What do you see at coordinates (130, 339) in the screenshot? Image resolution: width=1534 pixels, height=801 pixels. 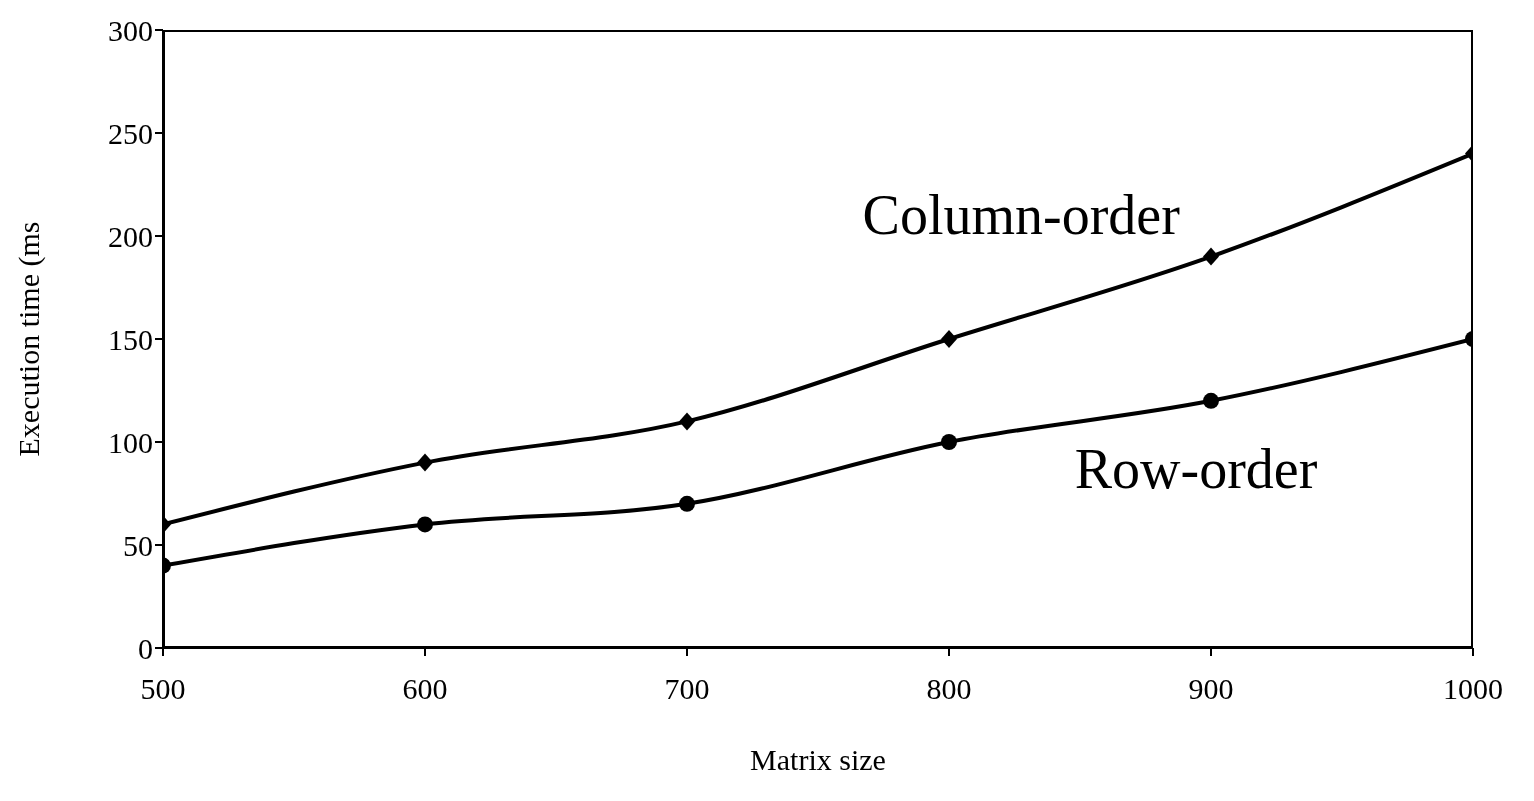 I see `y-tick-label: 150` at bounding box center [130, 339].